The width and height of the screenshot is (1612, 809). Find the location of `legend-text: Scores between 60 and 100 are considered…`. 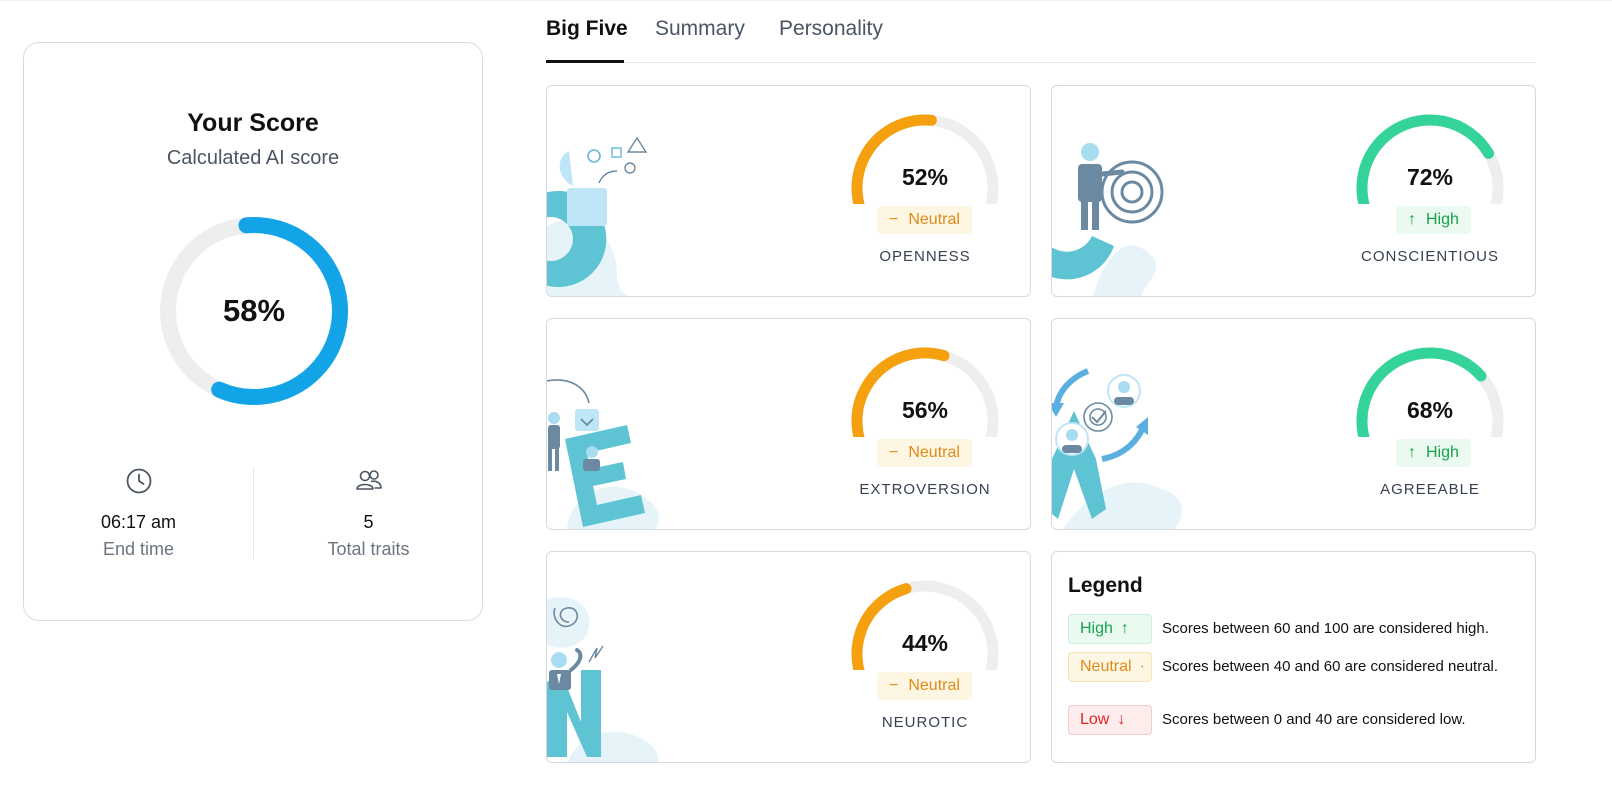

legend-text: Scores between 60 and 100 are considered… is located at coordinates (1325, 628).